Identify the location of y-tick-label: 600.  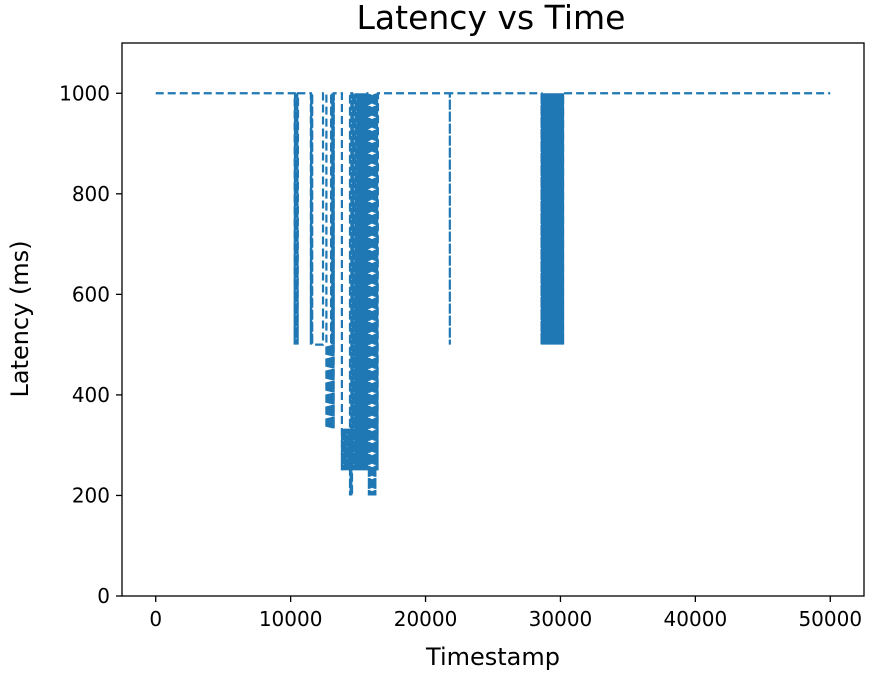
(91, 294).